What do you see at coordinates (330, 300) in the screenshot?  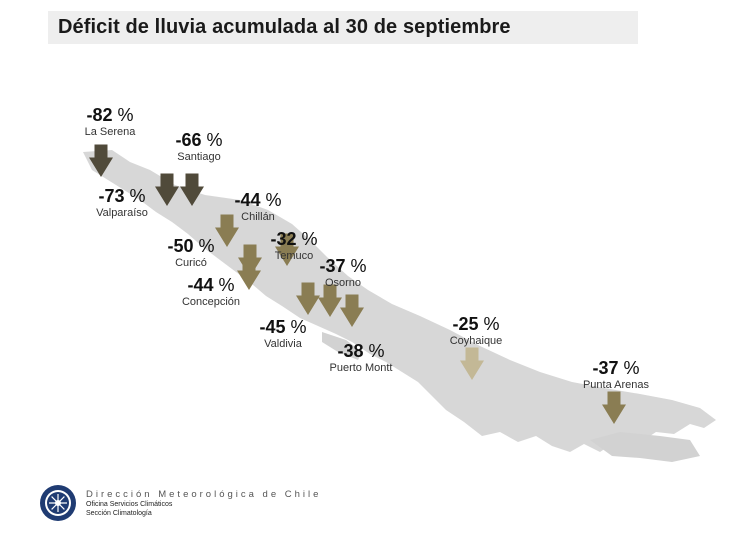 I see `deficit-arrow-puerto-montt` at bounding box center [330, 300].